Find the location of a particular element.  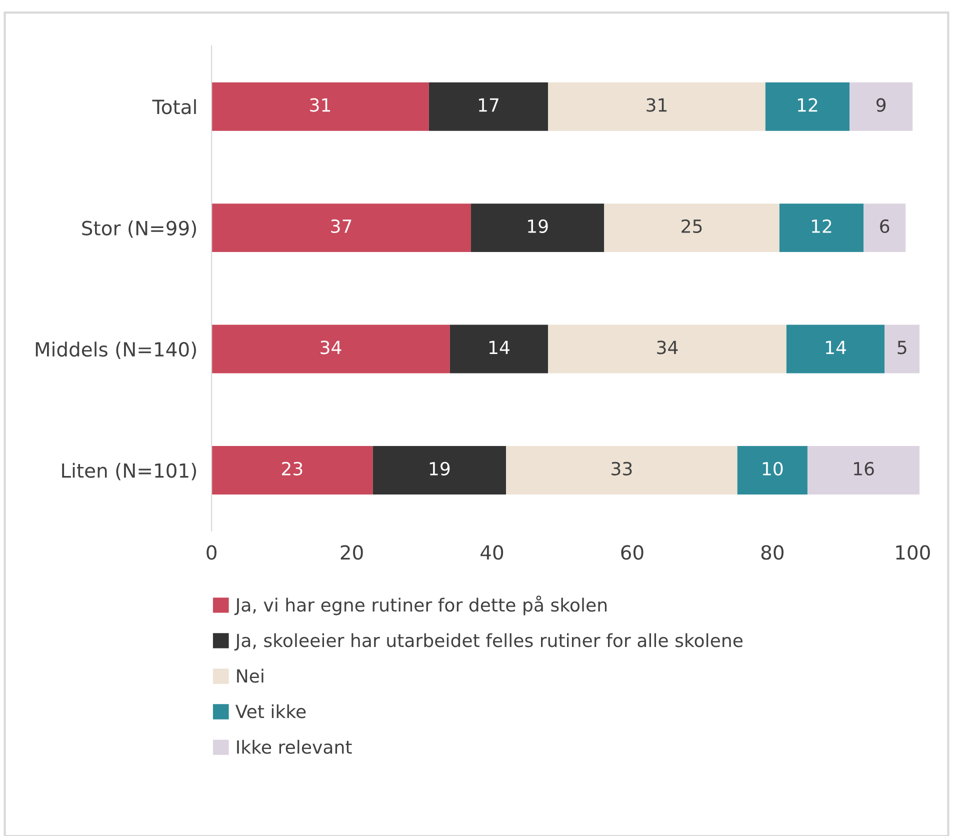

data-label: 33 is located at coordinates (622, 469).